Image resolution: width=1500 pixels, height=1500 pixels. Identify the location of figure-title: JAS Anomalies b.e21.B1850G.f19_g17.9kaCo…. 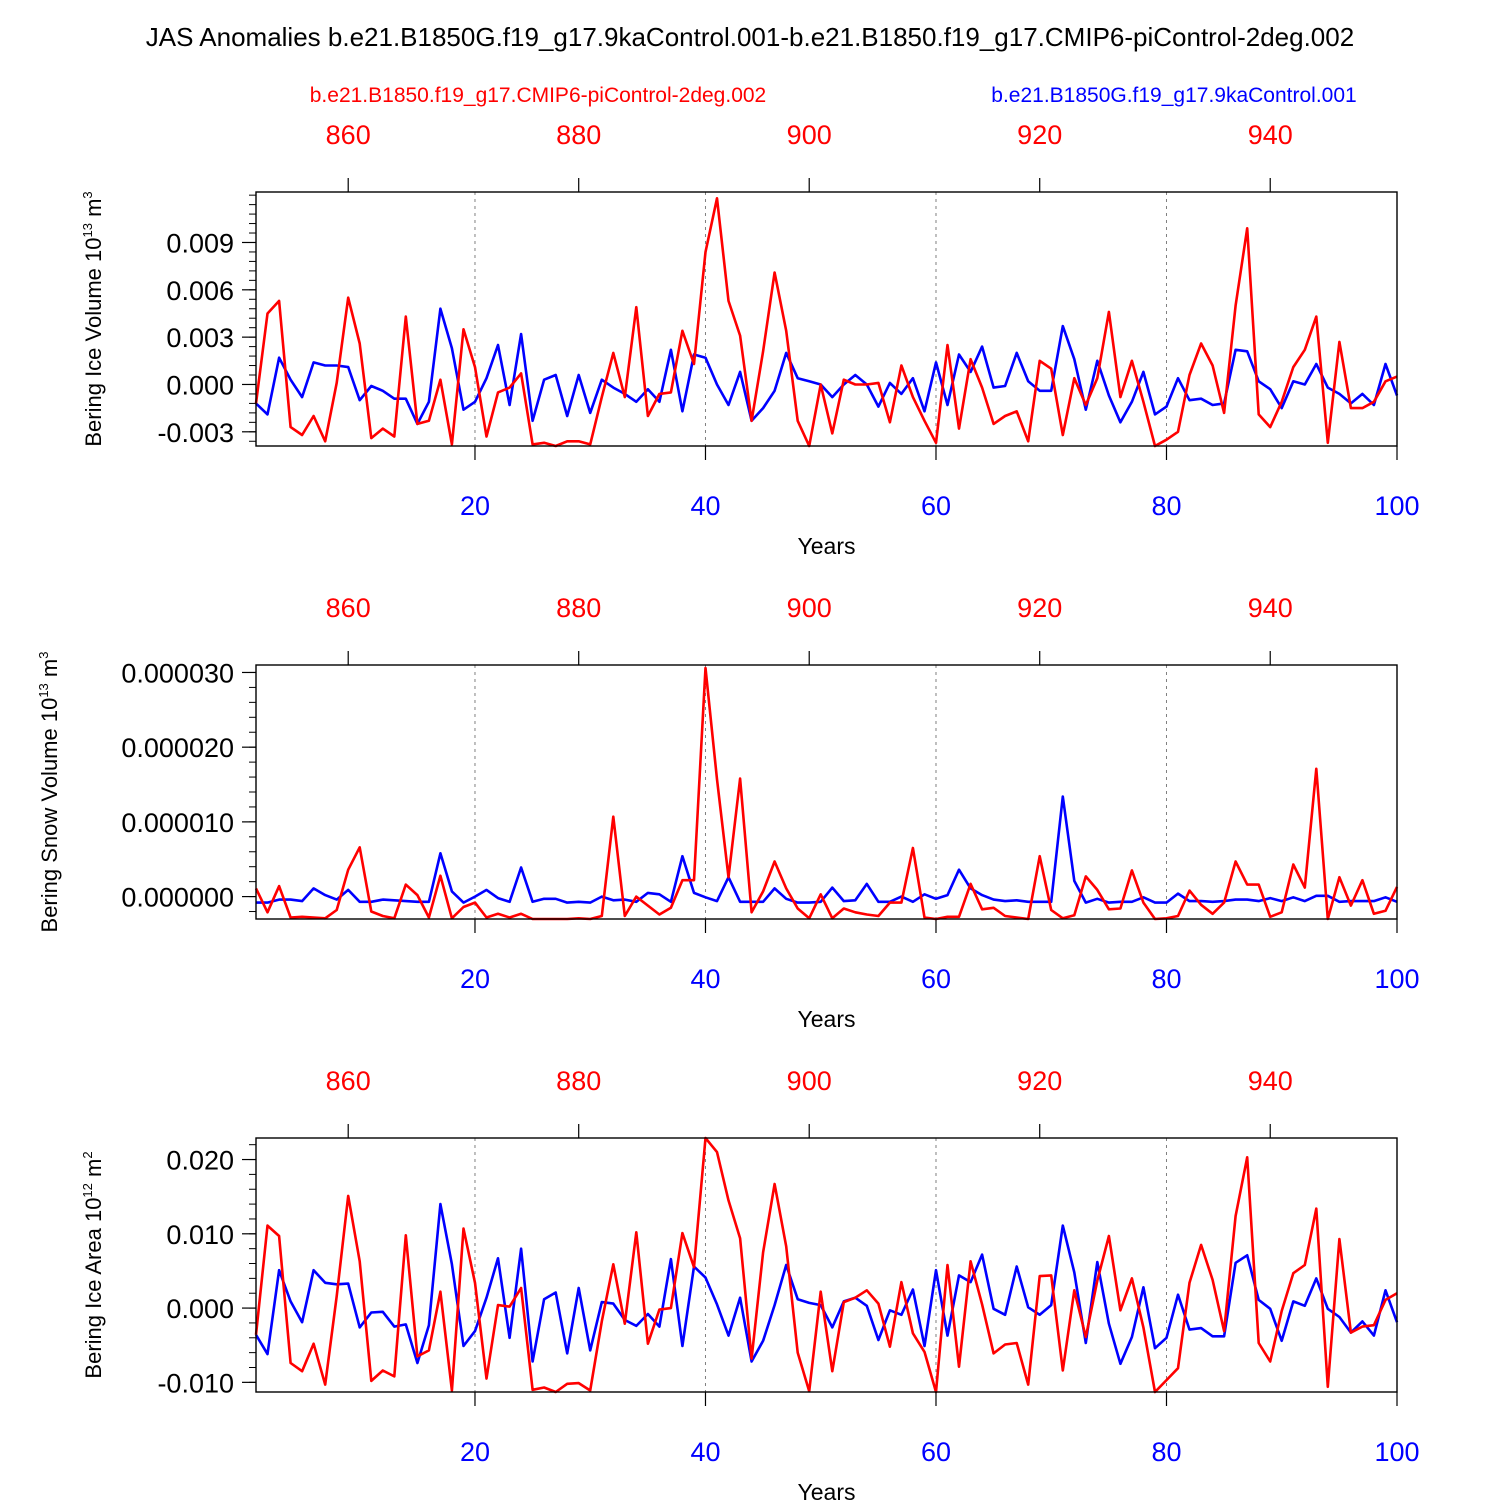
(750, 37).